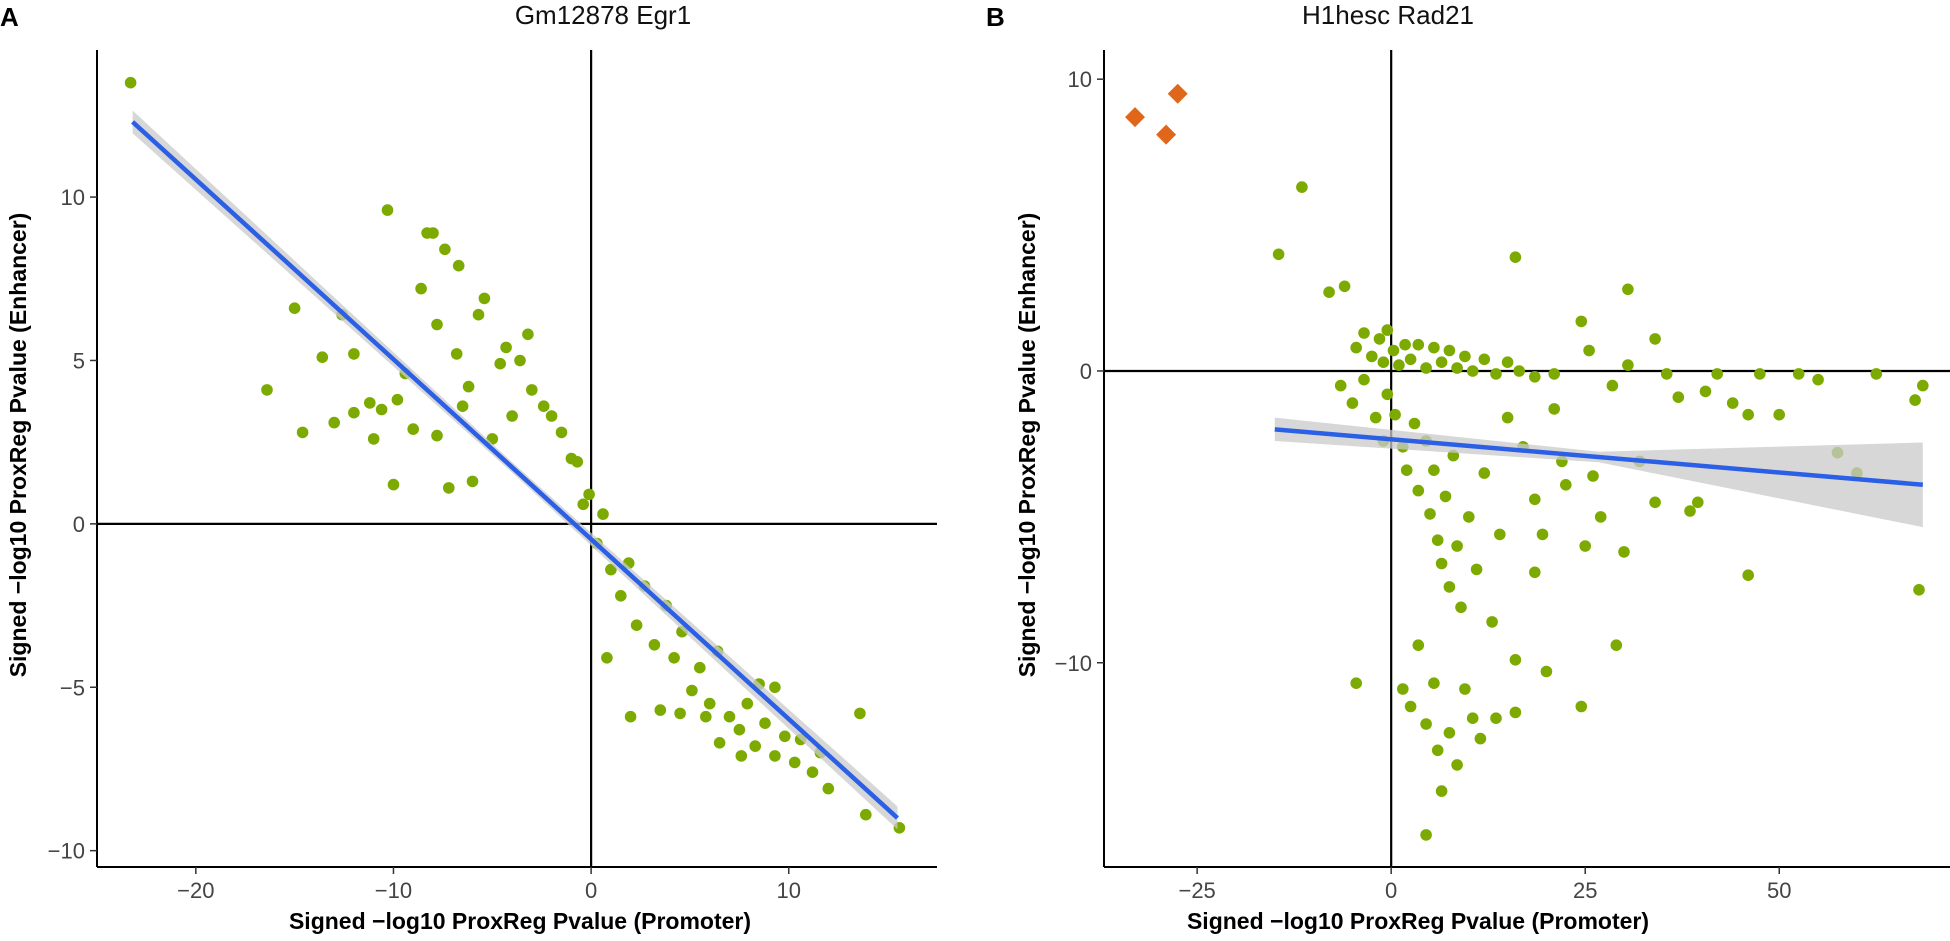  Describe the element at coordinates (1080, 79) in the screenshot. I see `y-tick-label: 10` at that location.